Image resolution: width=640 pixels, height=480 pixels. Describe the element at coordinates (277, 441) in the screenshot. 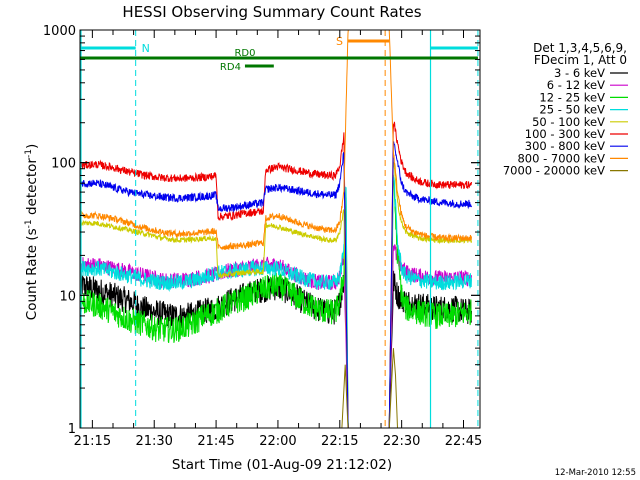

I see `x-tick-label-3: 22:00` at that location.